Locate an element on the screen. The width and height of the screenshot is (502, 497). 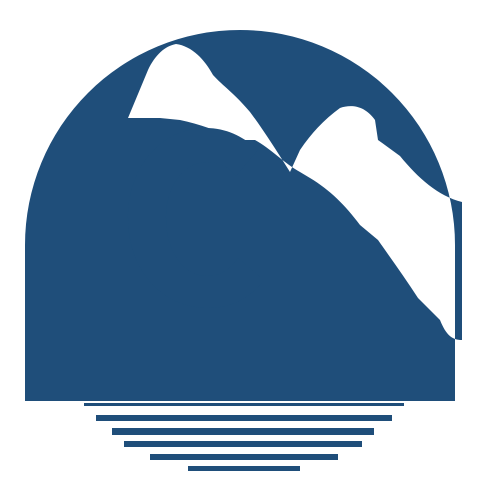
letter-l is located at coordinates (326, 299).